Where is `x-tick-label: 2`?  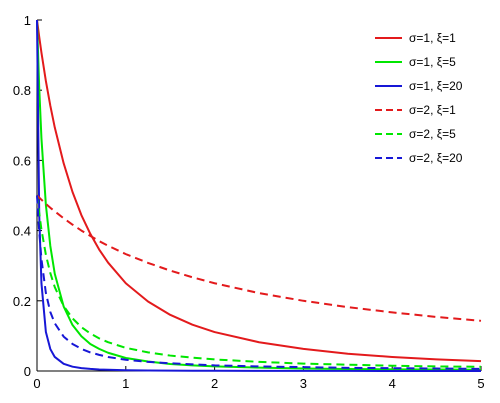 x-tick-label: 2 is located at coordinates (214, 383).